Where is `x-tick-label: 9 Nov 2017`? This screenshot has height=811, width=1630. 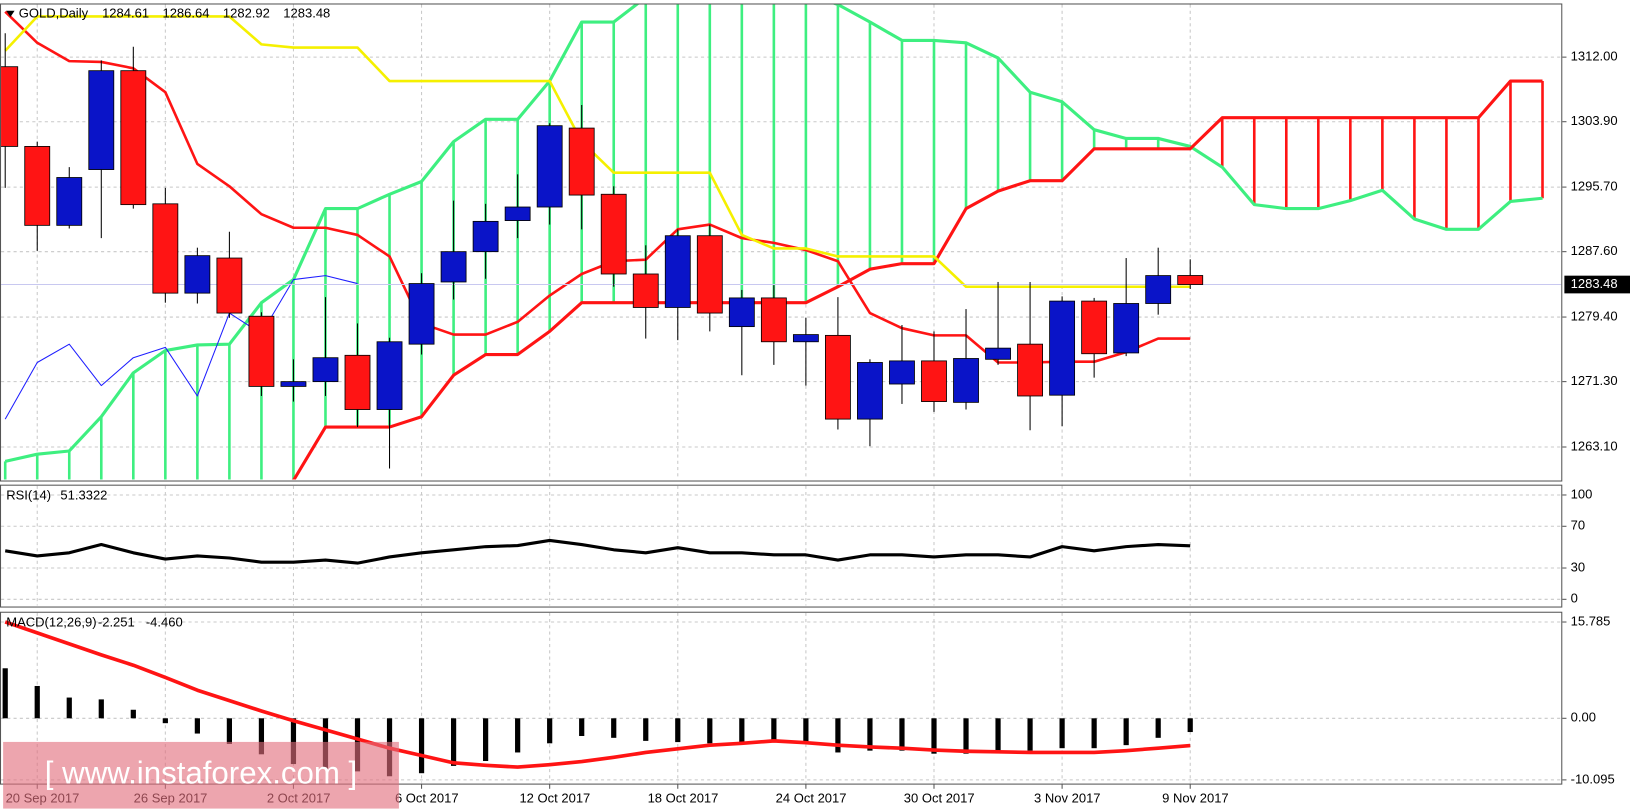 x-tick-label: 9 Nov 2017 is located at coordinates (1195, 798).